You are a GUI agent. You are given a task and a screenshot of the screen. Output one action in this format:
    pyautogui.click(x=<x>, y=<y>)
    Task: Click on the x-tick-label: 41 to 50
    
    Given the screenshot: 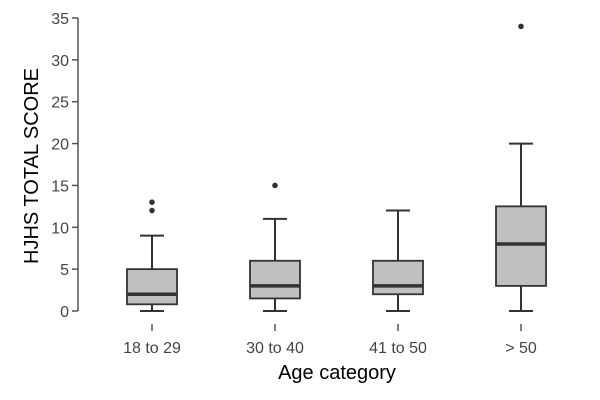 What is the action you would take?
    pyautogui.click(x=398, y=348)
    